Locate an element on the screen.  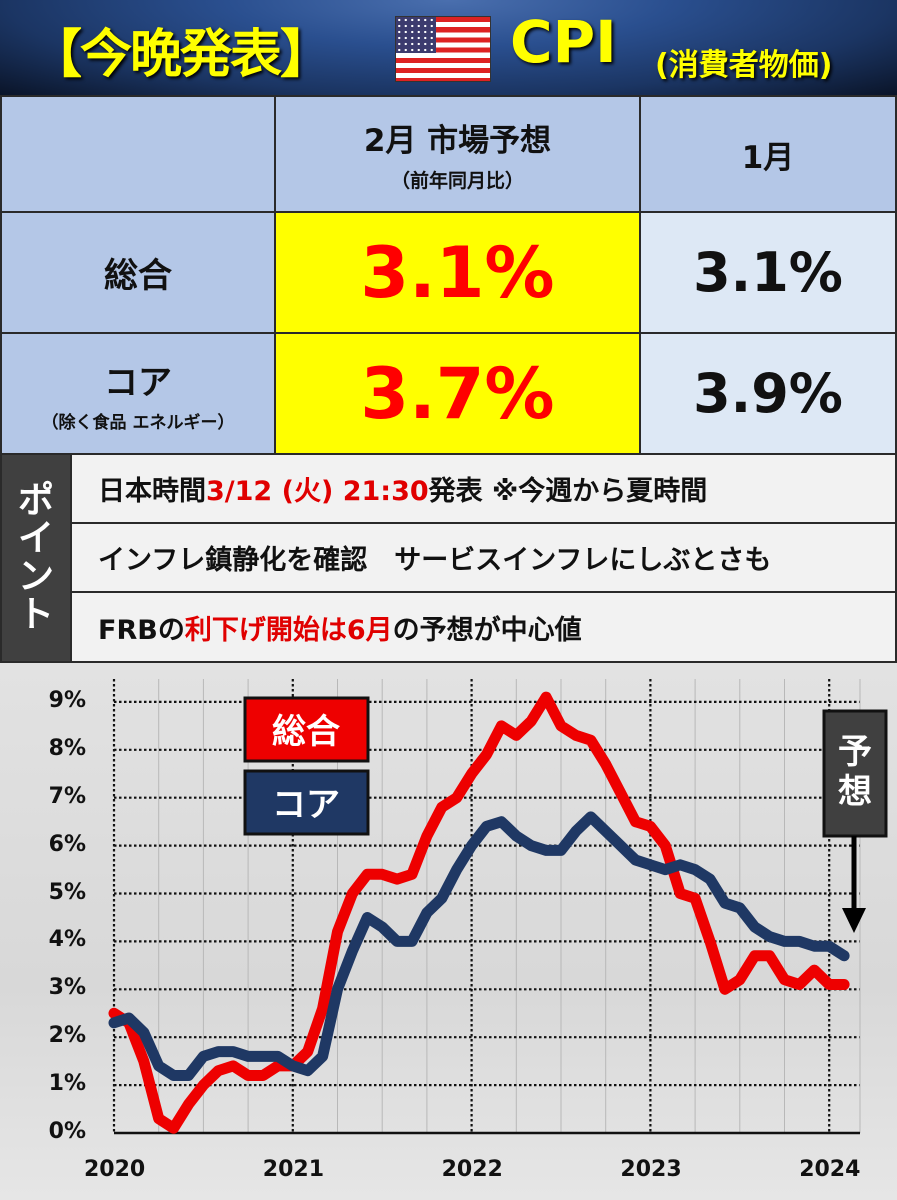
row-label-cell: 総合 is located at coordinates (138, 272).